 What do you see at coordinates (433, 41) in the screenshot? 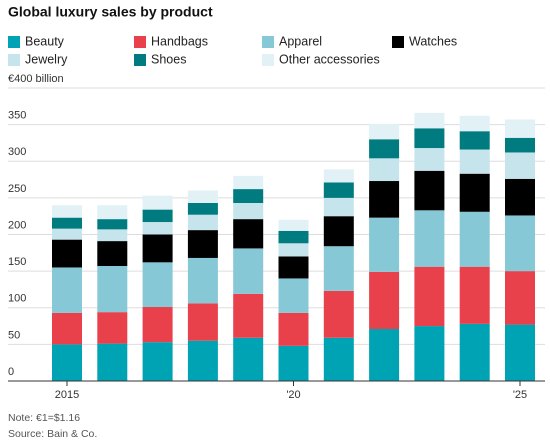
I see `legend-label: Watches` at bounding box center [433, 41].